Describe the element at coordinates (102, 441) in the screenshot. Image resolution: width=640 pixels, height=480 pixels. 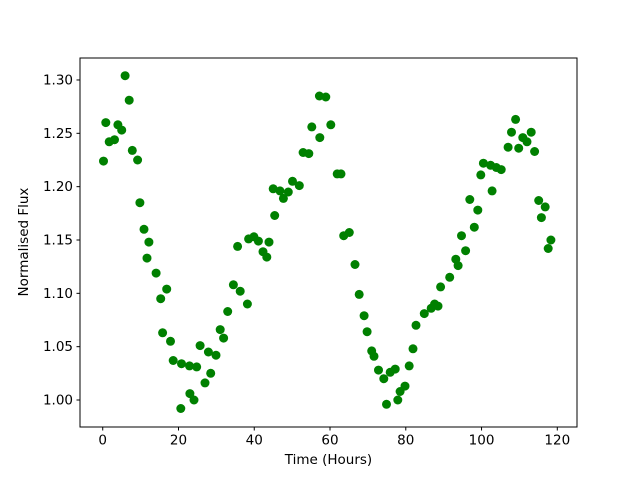
I see `x-tick-label: 0` at that location.